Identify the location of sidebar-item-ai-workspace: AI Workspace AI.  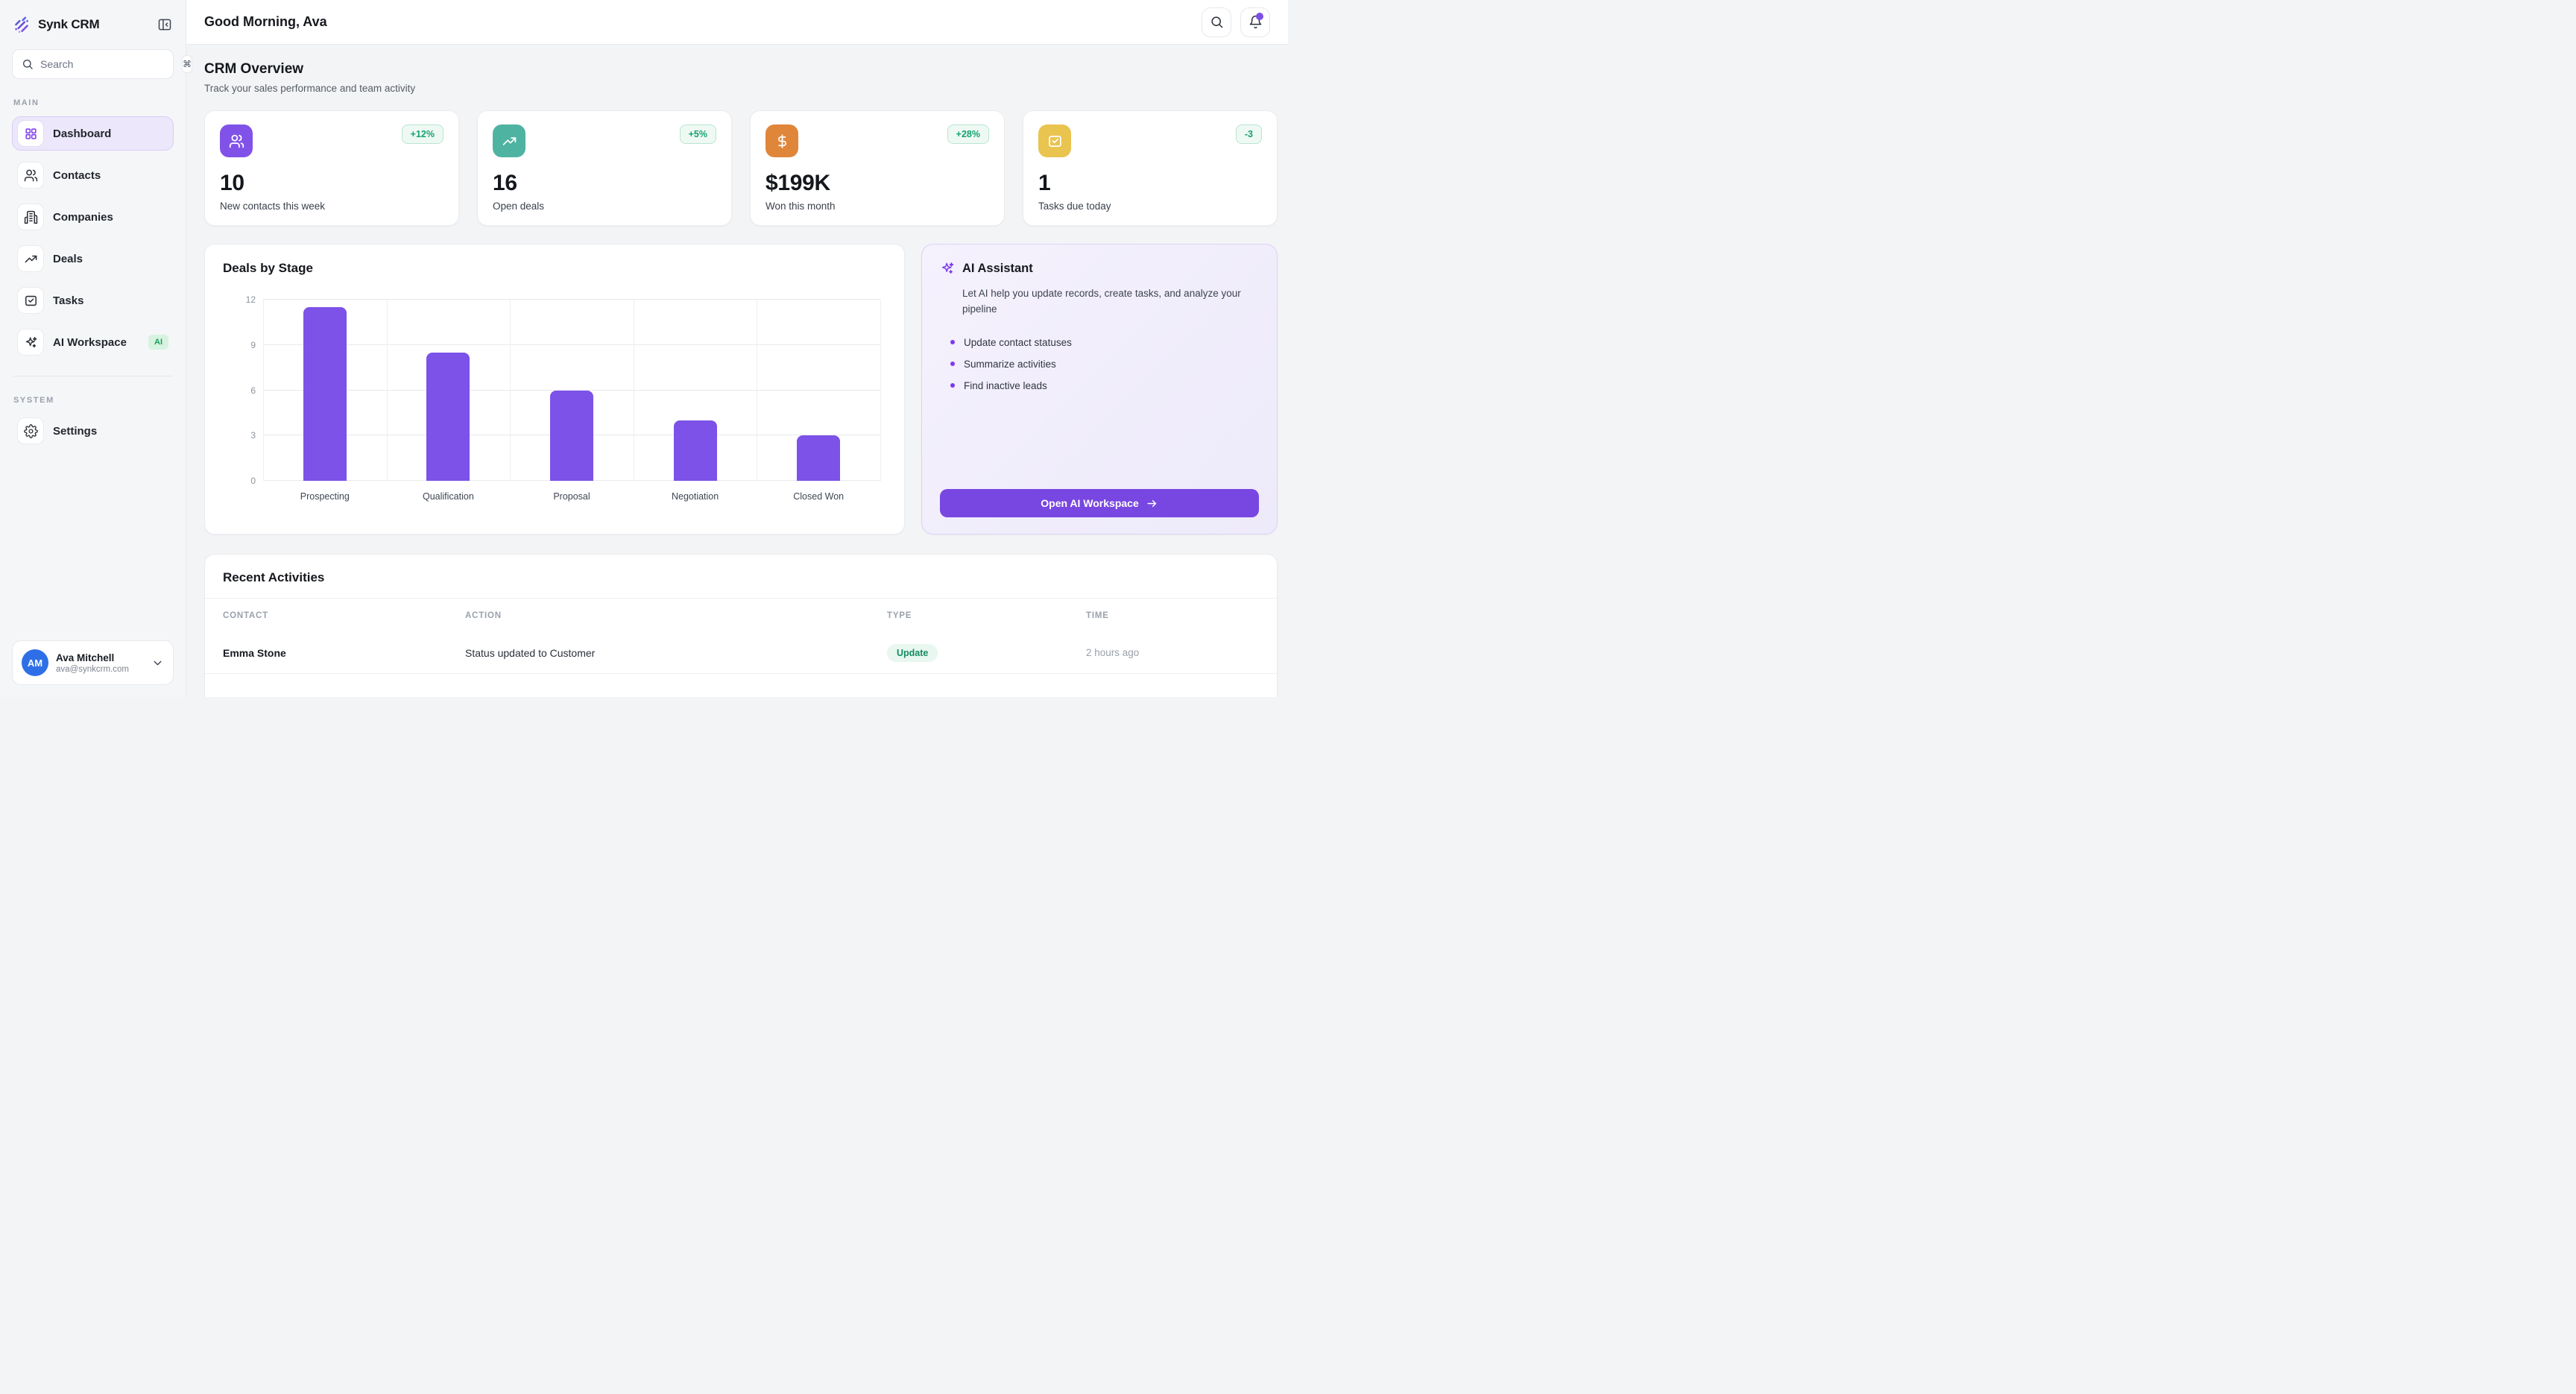
(93, 342).